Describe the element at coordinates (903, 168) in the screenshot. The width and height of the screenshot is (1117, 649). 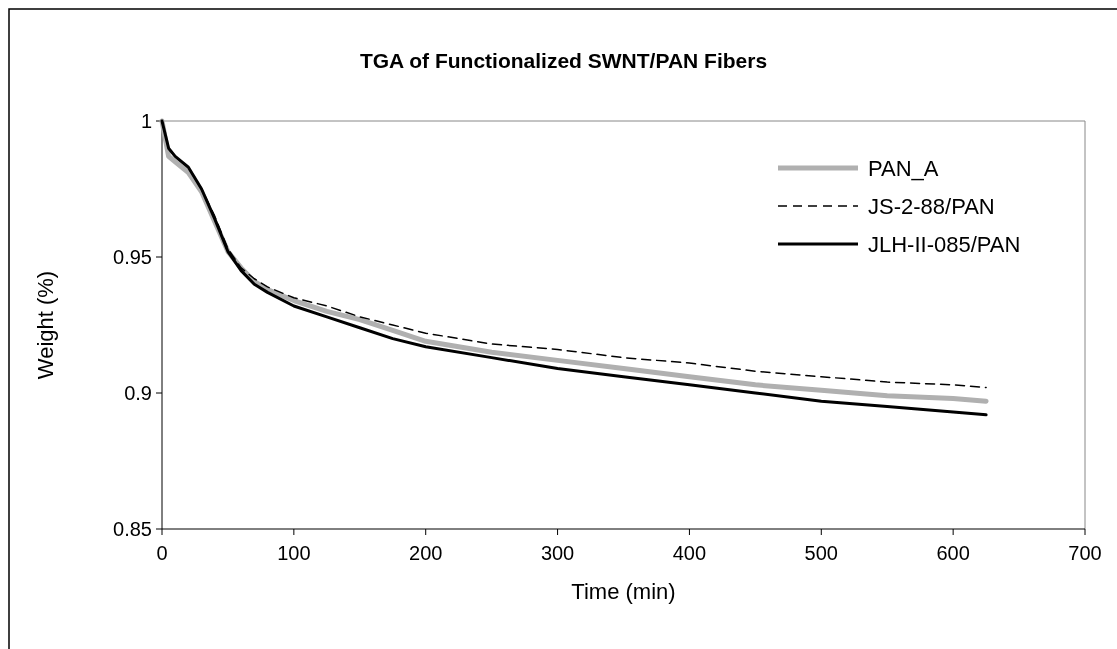
I see `legend-label: PAN_A` at that location.